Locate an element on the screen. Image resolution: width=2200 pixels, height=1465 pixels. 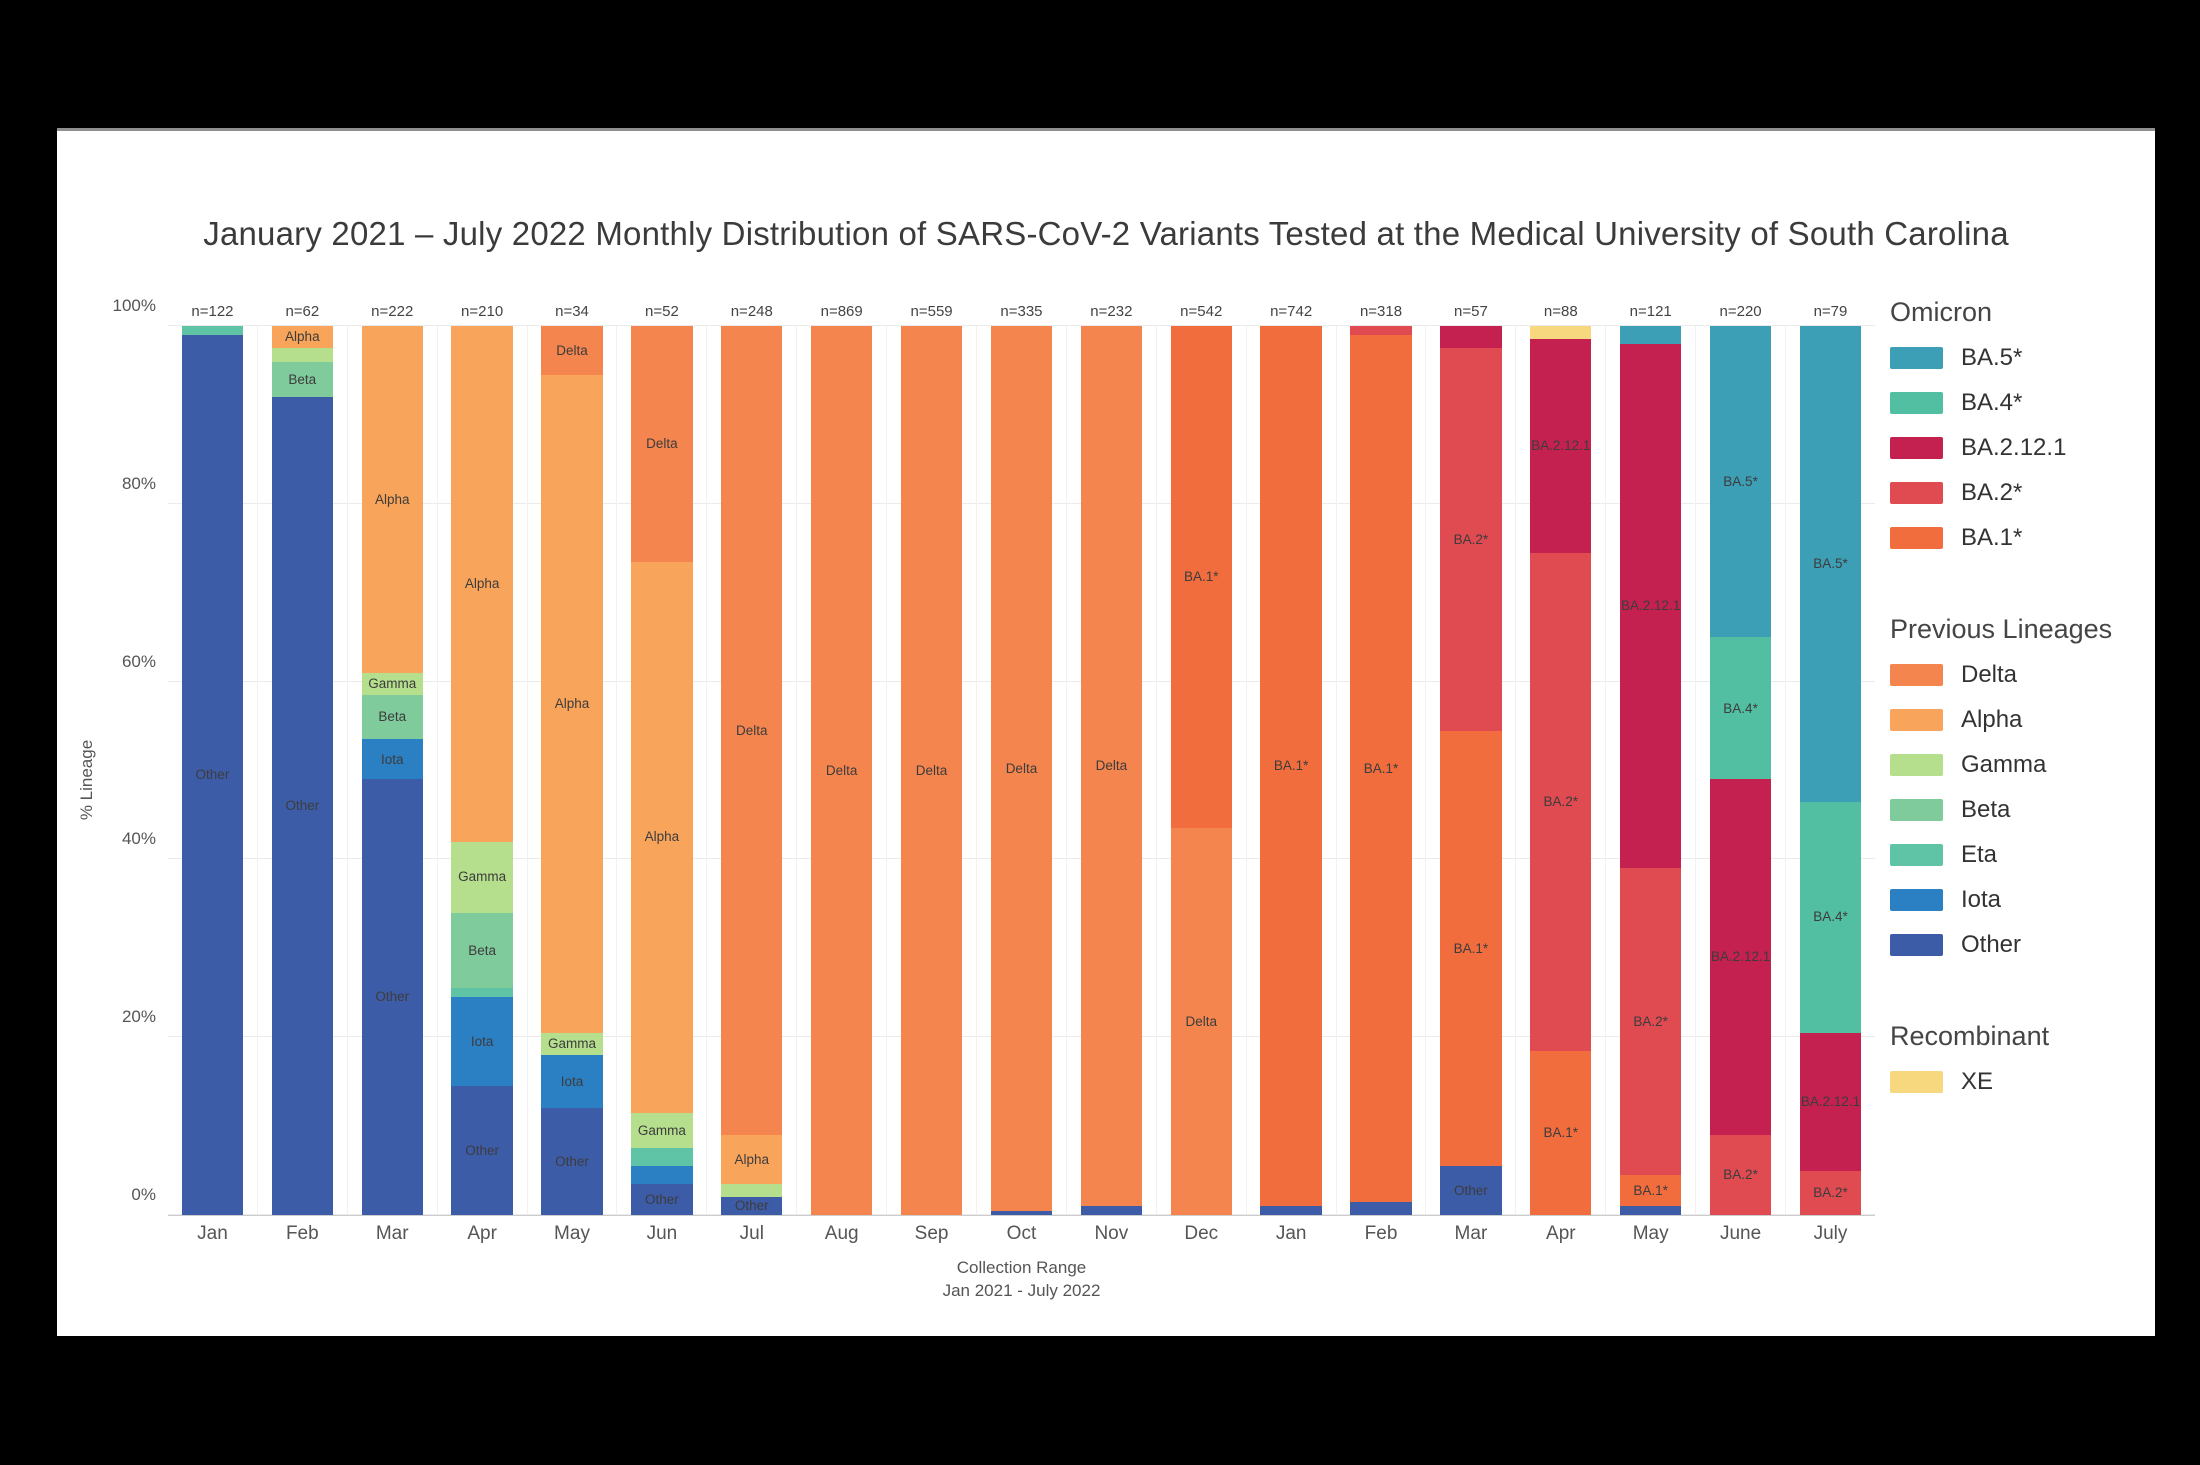
bar-slot-Oct: n=335 Delta Oct is located at coordinates (1021, 773).